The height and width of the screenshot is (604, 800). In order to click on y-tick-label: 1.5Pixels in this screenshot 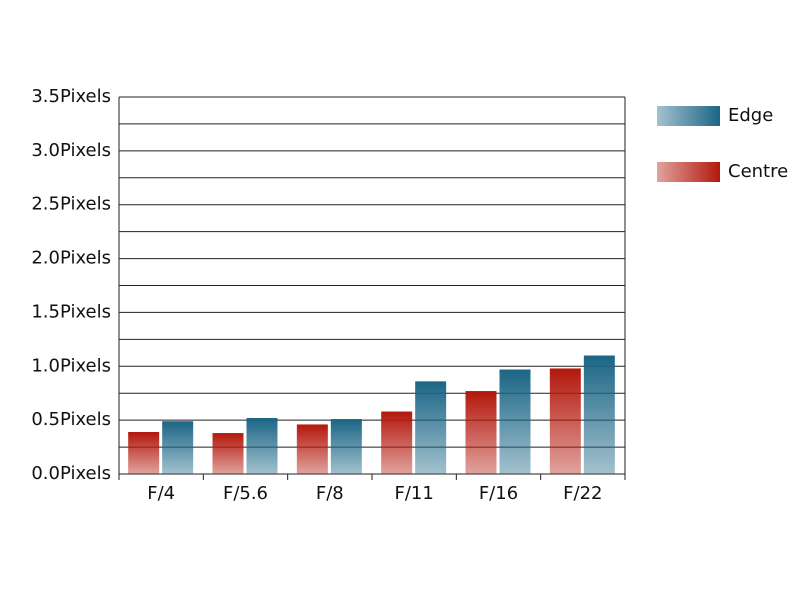, I will do `click(71, 311)`.